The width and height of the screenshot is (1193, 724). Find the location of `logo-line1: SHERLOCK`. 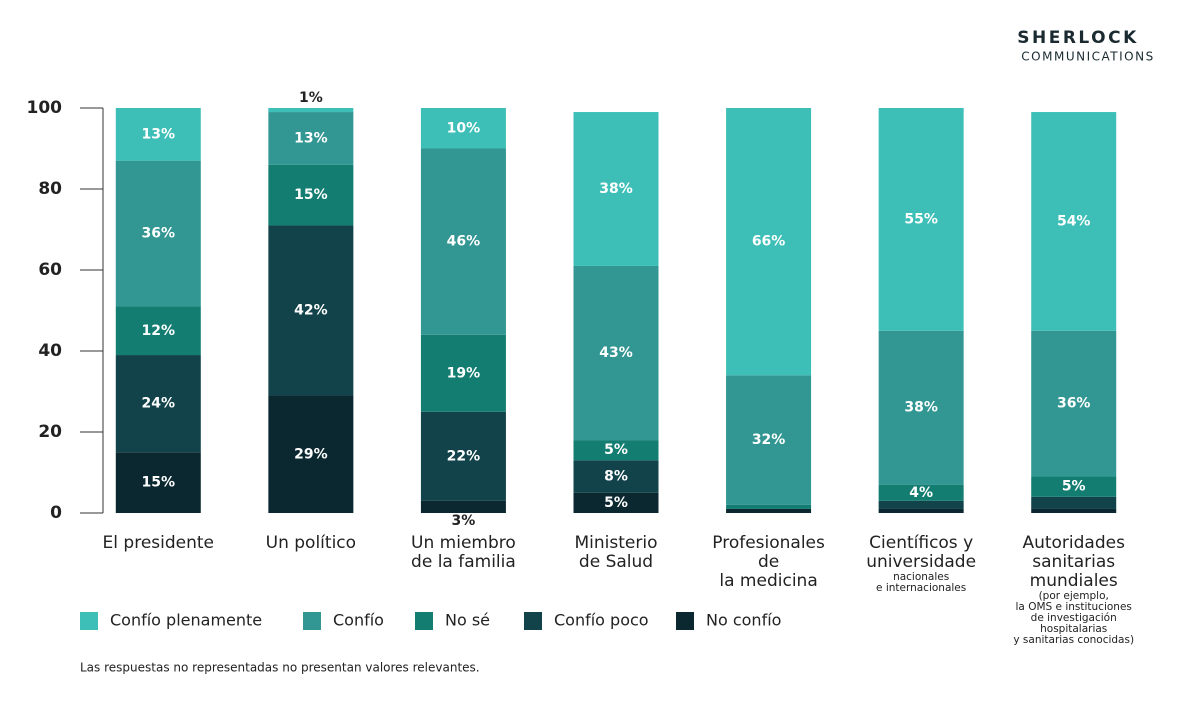

logo-line1: SHERLOCK is located at coordinates (1078, 38).